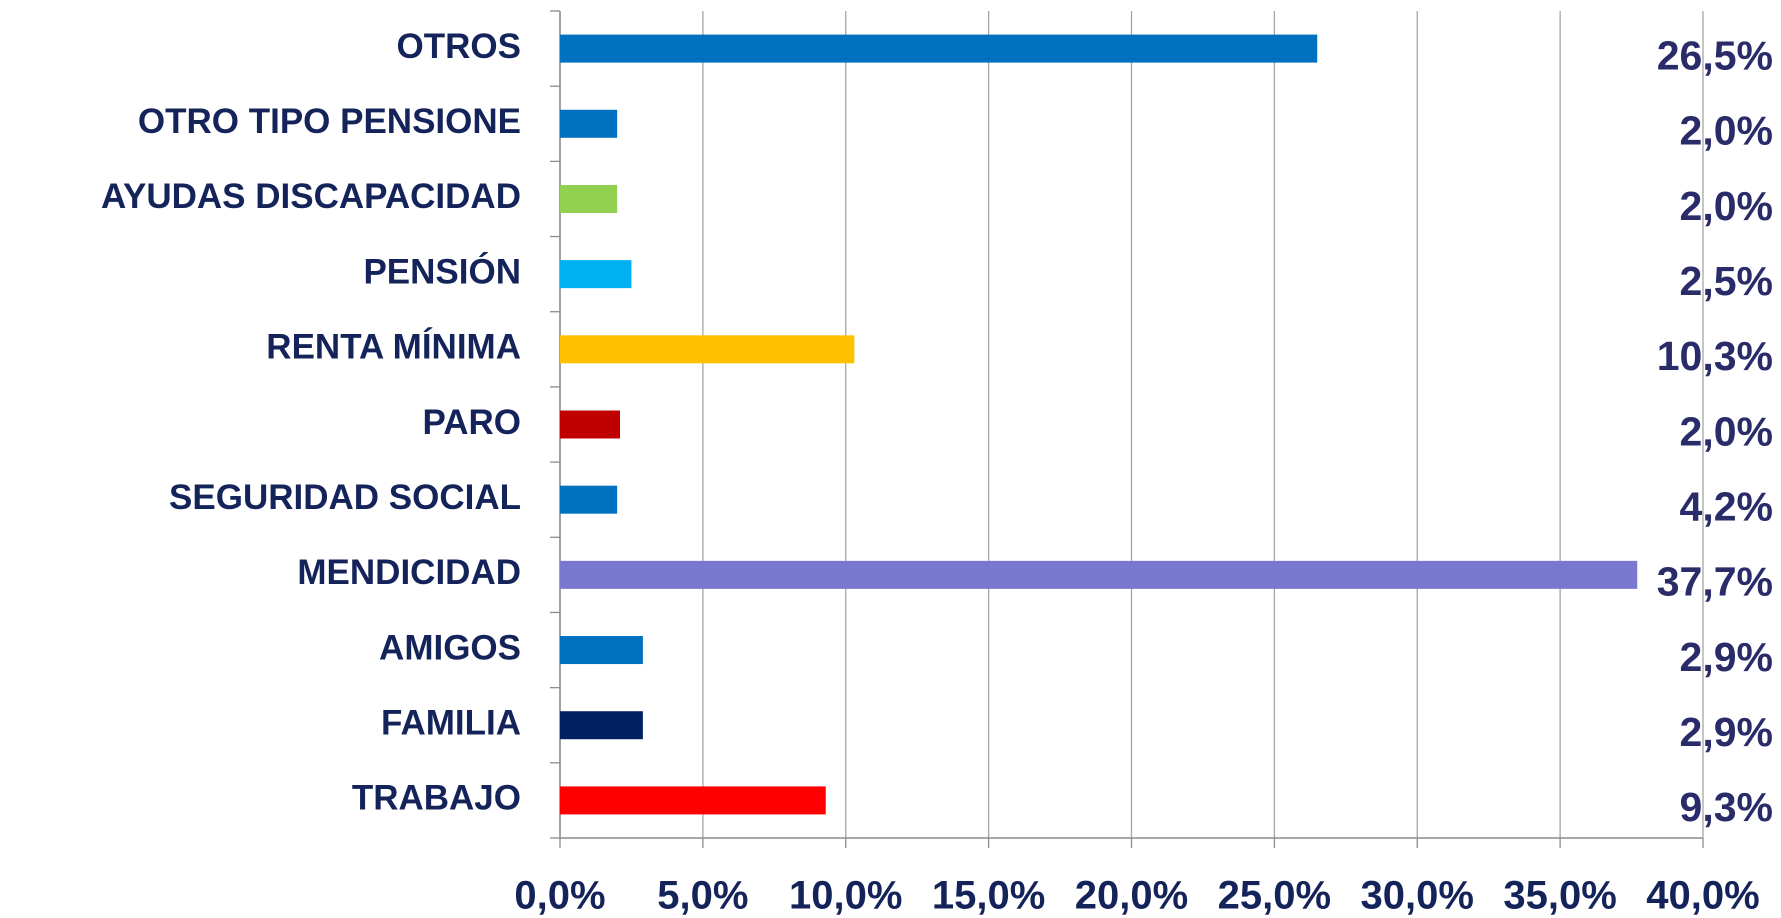 The height and width of the screenshot is (918, 1781). Describe the element at coordinates (702, 896) in the screenshot. I see `x-tick-label: 5,0%` at that location.